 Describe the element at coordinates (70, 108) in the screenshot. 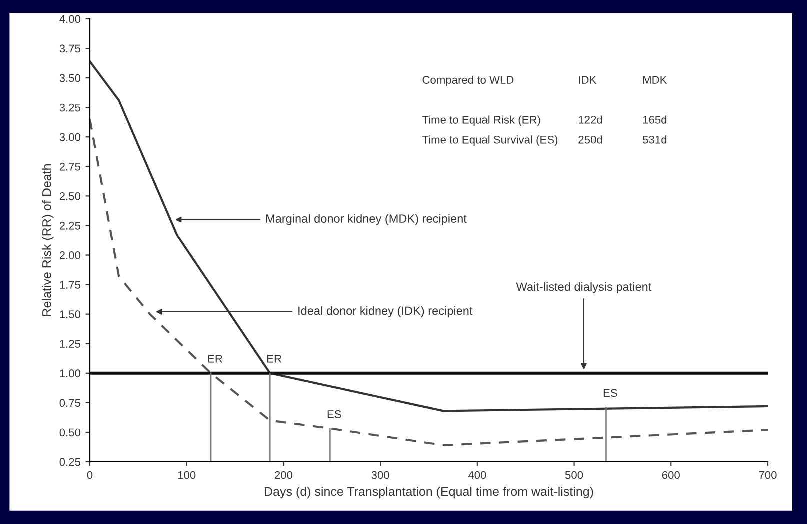

I see `y-tick-label: 3.25` at that location.